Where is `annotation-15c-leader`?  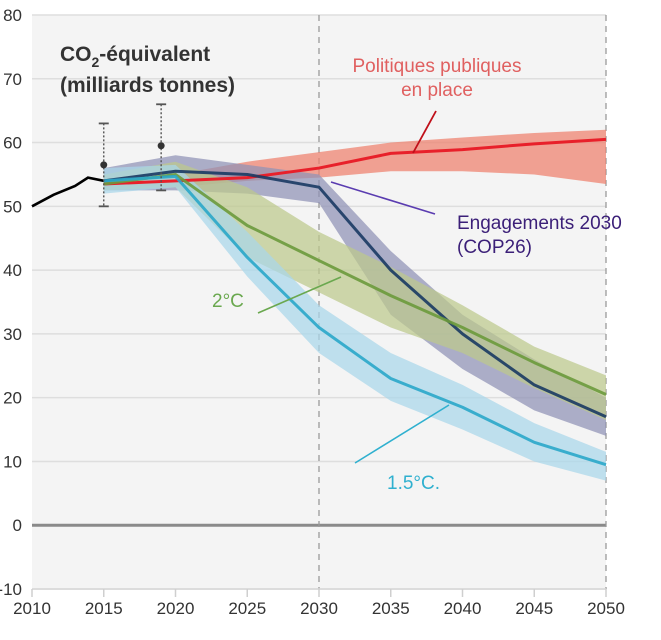 annotation-15c-leader is located at coordinates (402, 434).